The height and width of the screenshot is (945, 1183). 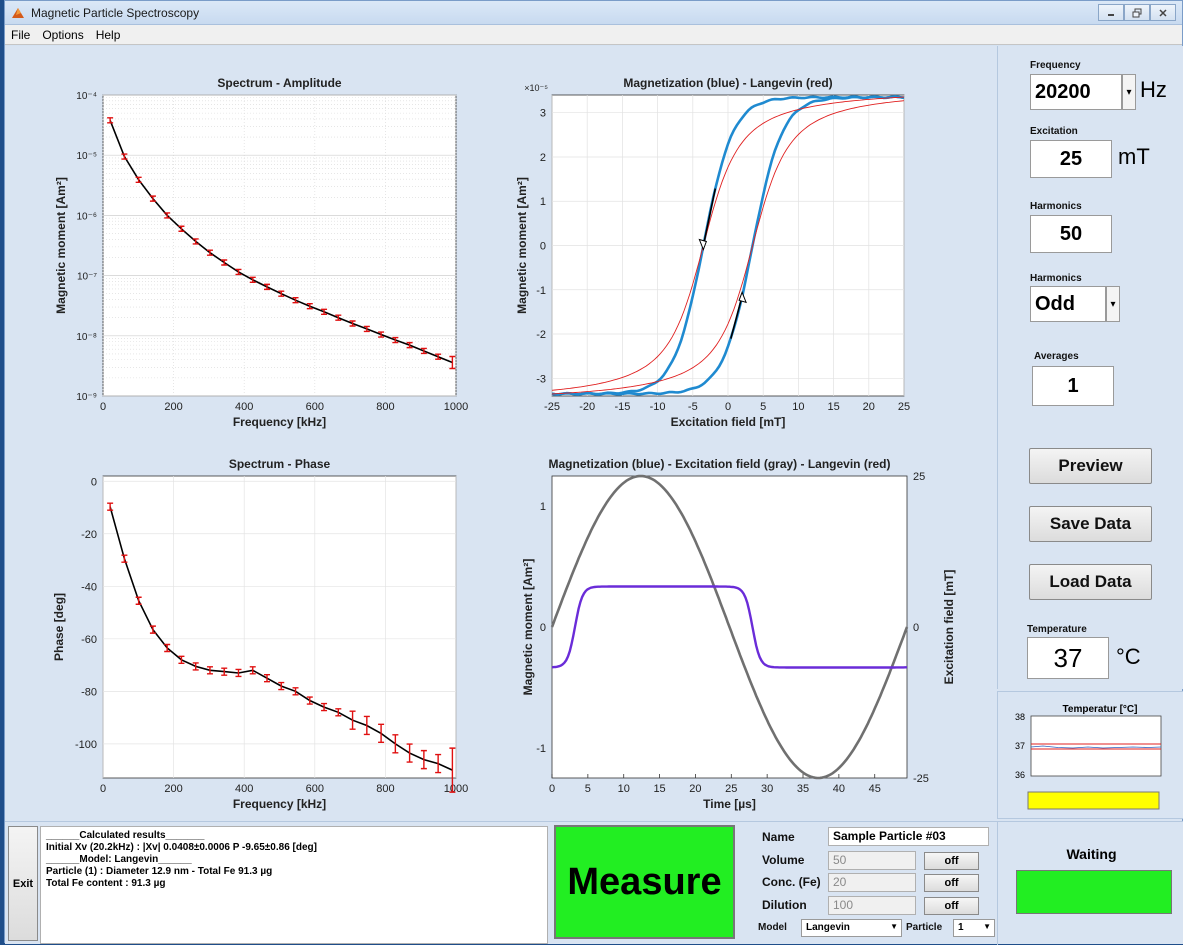 I want to click on phase-y-tick: -100, so click(x=86, y=745).